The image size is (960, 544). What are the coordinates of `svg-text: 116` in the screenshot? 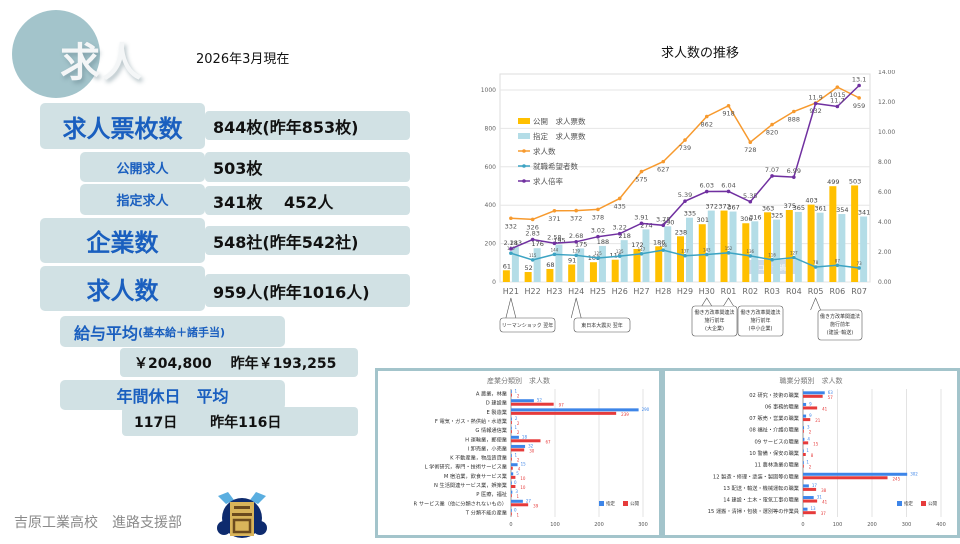 It's located at (772, 255).